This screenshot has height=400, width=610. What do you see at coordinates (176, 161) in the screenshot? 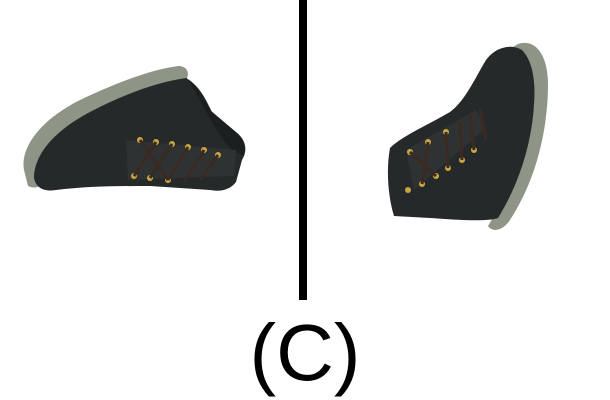
I see `left-boot-laces` at bounding box center [176, 161].